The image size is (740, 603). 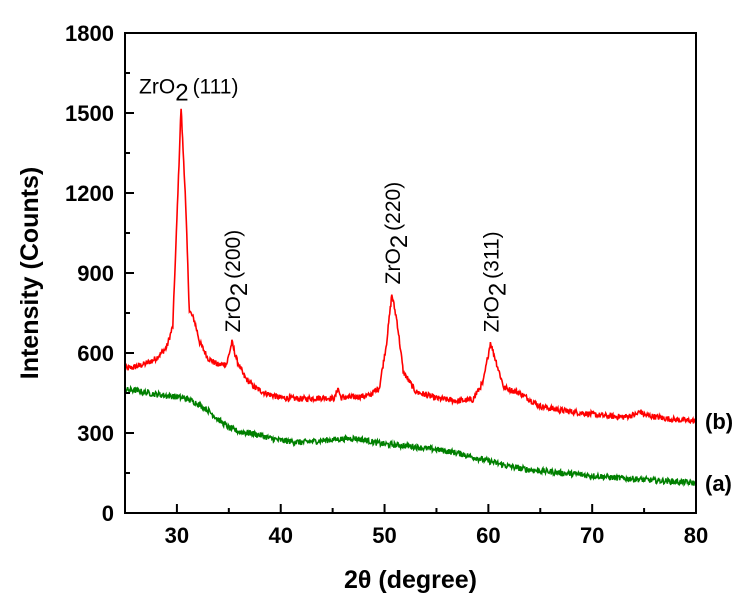 What do you see at coordinates (696, 535) in the screenshot?
I see `x-tick-label: 80` at bounding box center [696, 535].